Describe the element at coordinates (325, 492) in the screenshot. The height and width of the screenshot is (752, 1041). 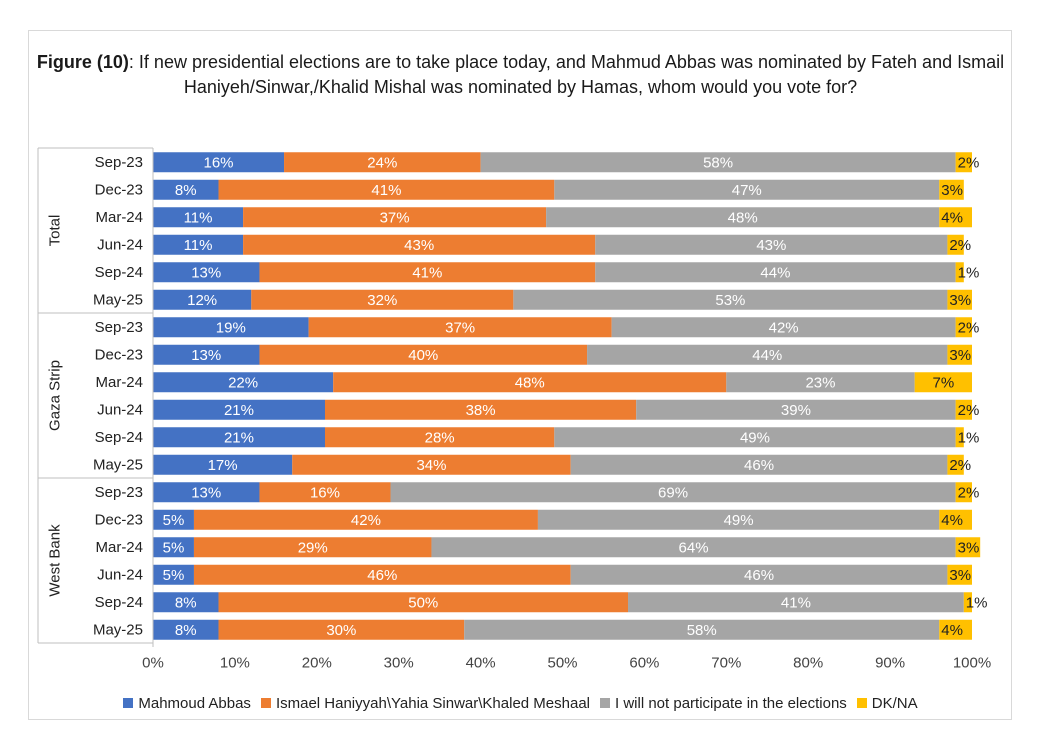
I see `data-label: 16%` at that location.